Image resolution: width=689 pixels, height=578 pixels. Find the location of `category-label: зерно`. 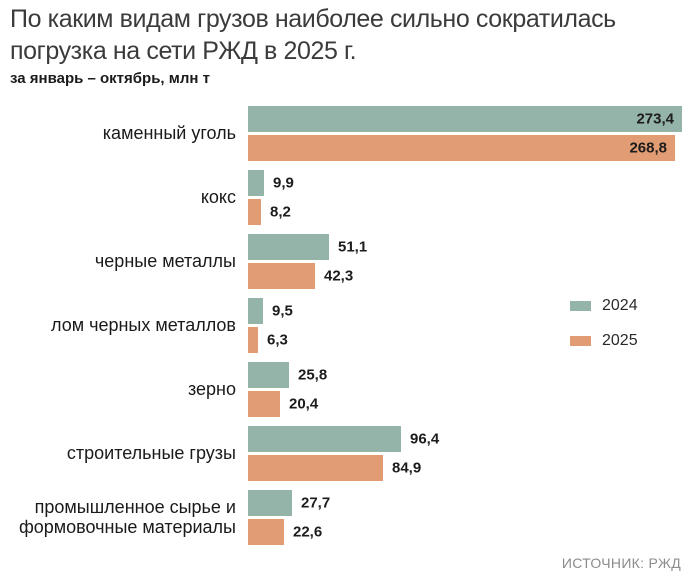

category-label: зерно is located at coordinates (211, 388).